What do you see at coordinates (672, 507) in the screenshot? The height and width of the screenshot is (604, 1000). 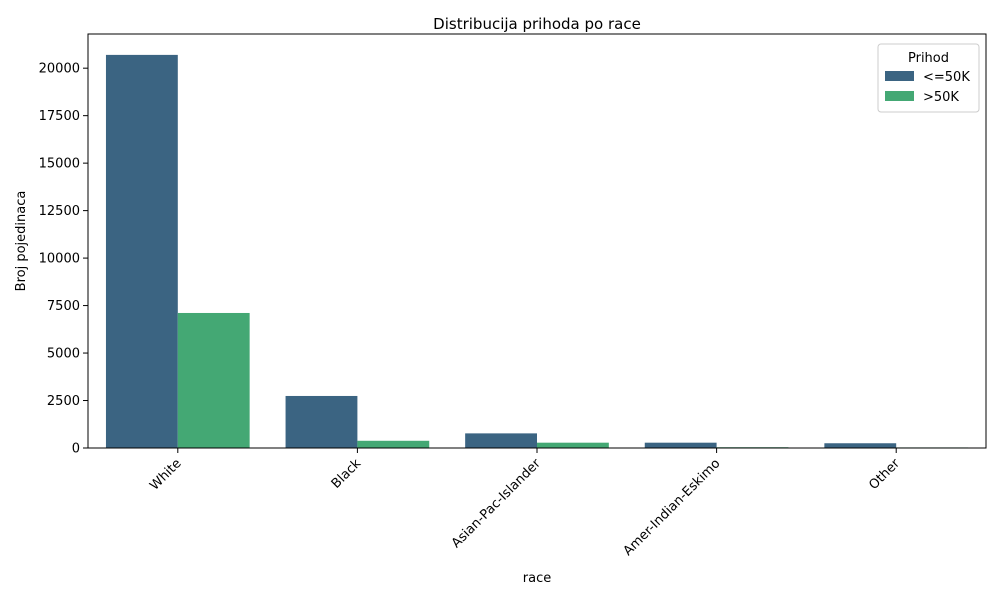 I see `x-tick-label: Amer-Indian-Eskimo` at bounding box center [672, 507].